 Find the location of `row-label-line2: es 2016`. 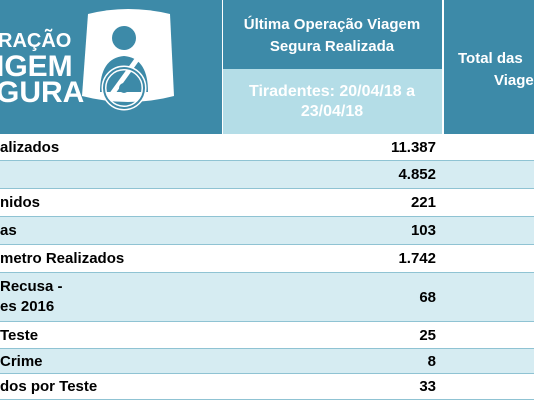

row-label-line2: es 2016 is located at coordinates (27, 306).